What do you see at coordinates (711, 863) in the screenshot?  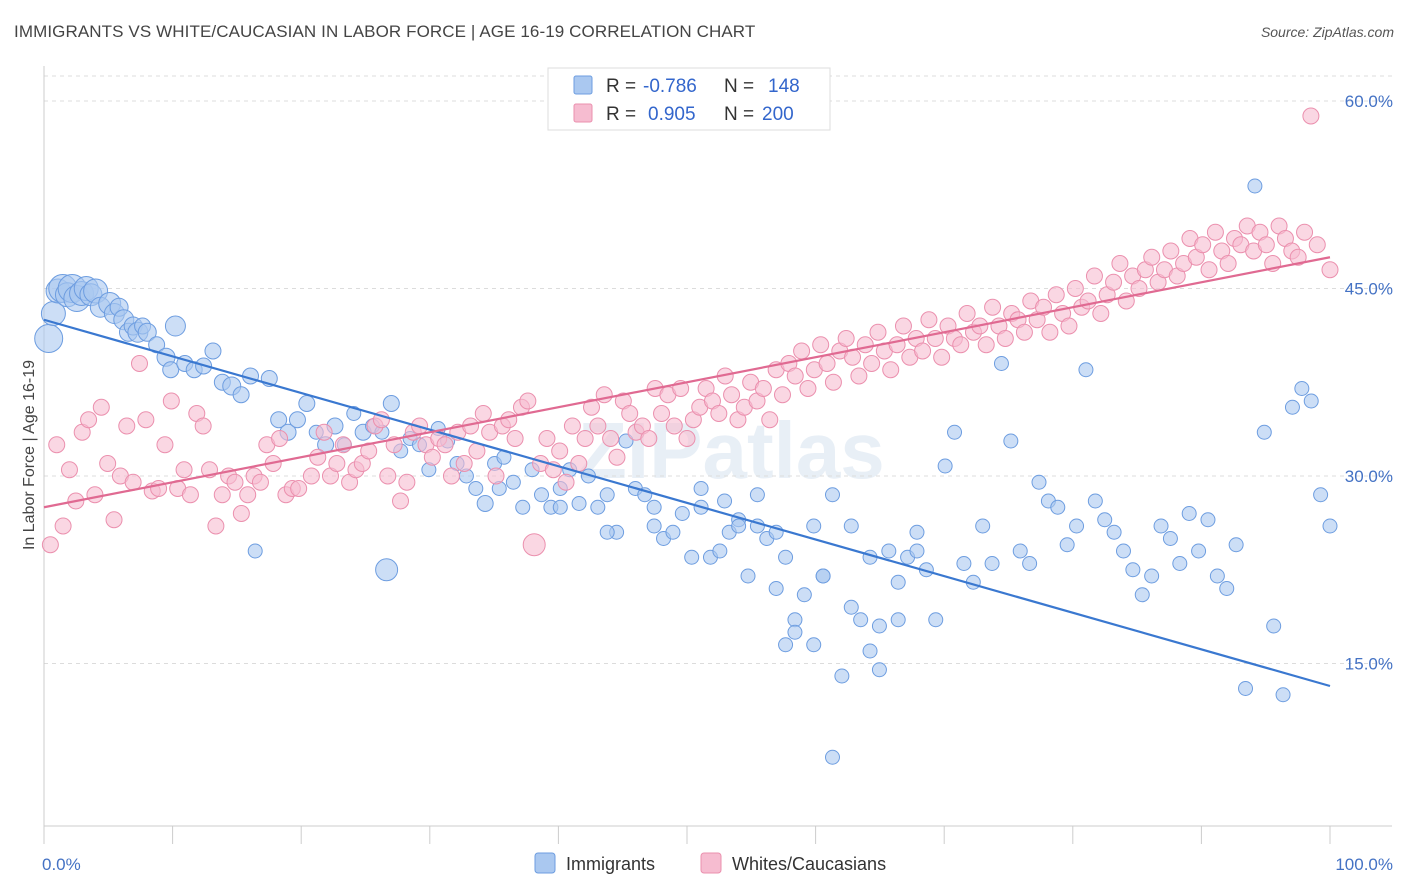 I see `bottom-legend-swatch-whites` at bounding box center [711, 863].